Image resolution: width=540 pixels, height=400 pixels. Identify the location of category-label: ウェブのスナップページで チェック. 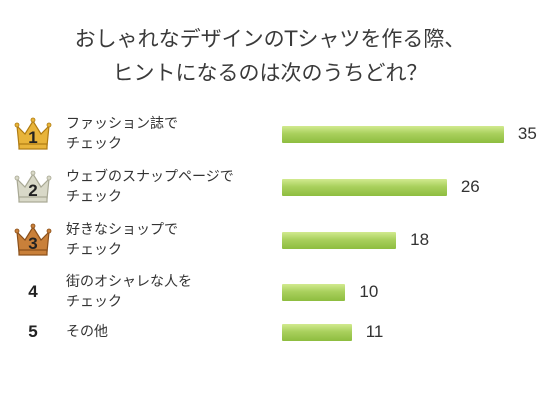
(166, 187).